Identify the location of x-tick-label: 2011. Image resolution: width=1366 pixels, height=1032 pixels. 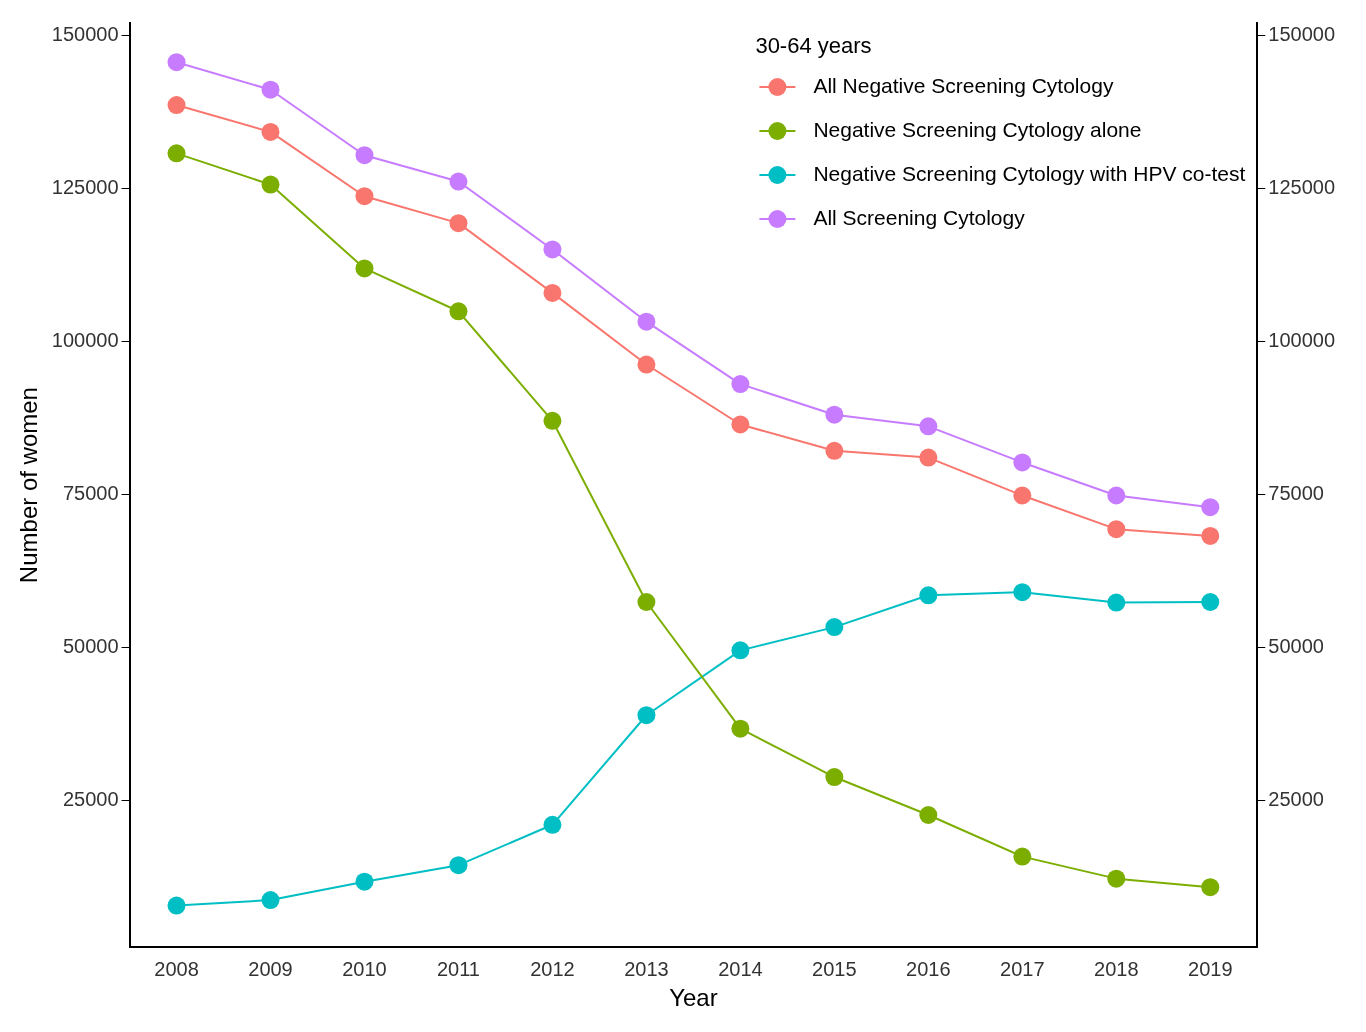
(458, 968).